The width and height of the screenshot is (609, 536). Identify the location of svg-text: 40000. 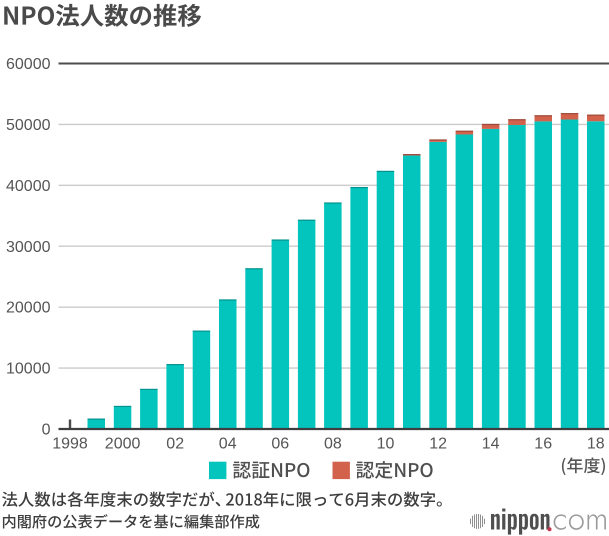
(28, 186).